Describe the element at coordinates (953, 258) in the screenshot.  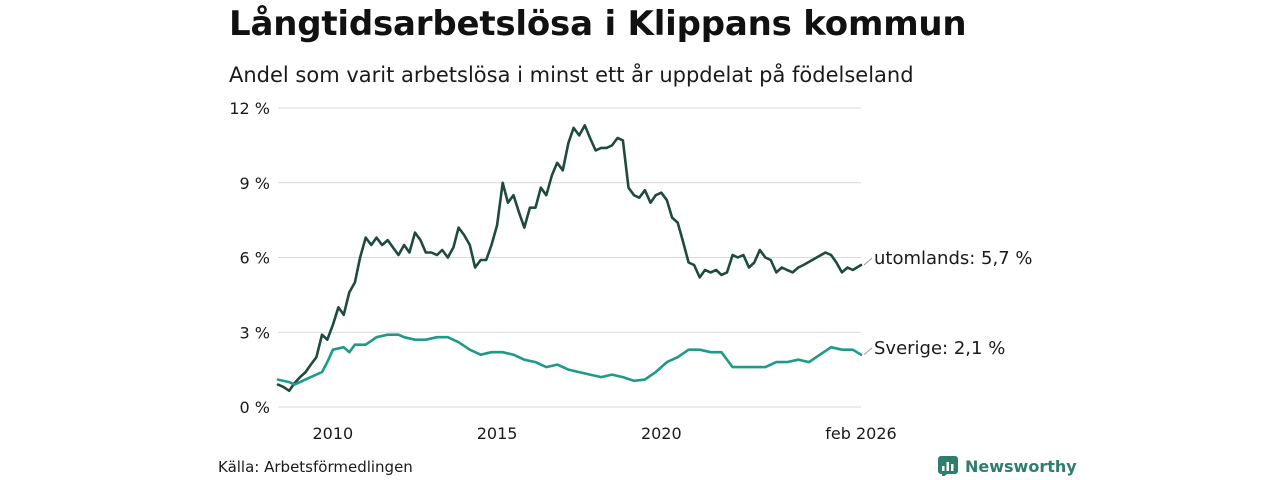
I see `end-label-utomlands: utomlands: 5,7 %` at that location.